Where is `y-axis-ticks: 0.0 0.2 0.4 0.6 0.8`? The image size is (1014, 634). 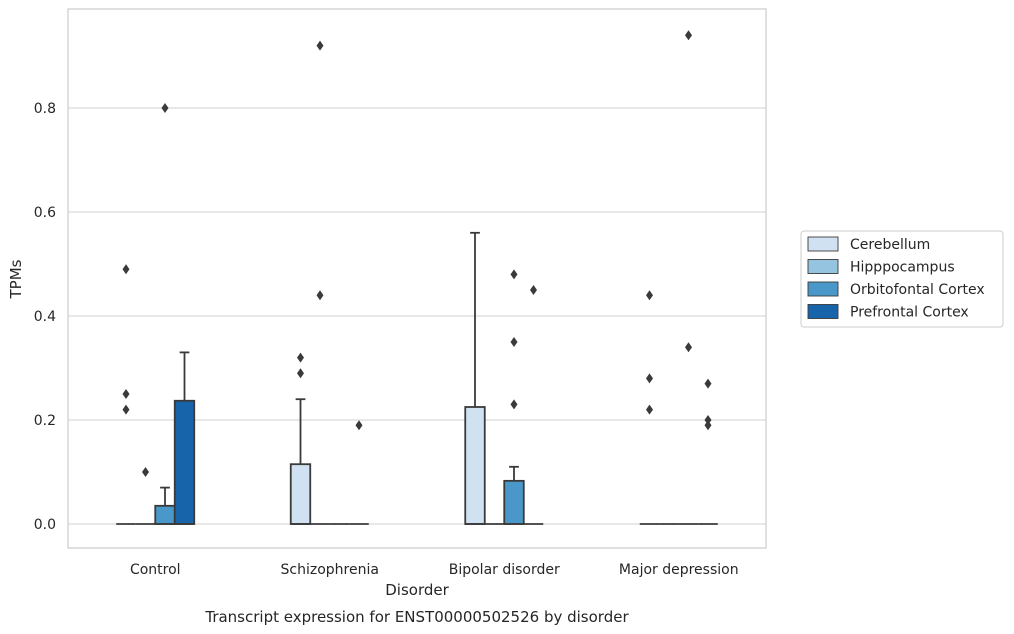 y-axis-ticks: 0.0 0.2 0.4 0.6 0.8 is located at coordinates (45, 317).